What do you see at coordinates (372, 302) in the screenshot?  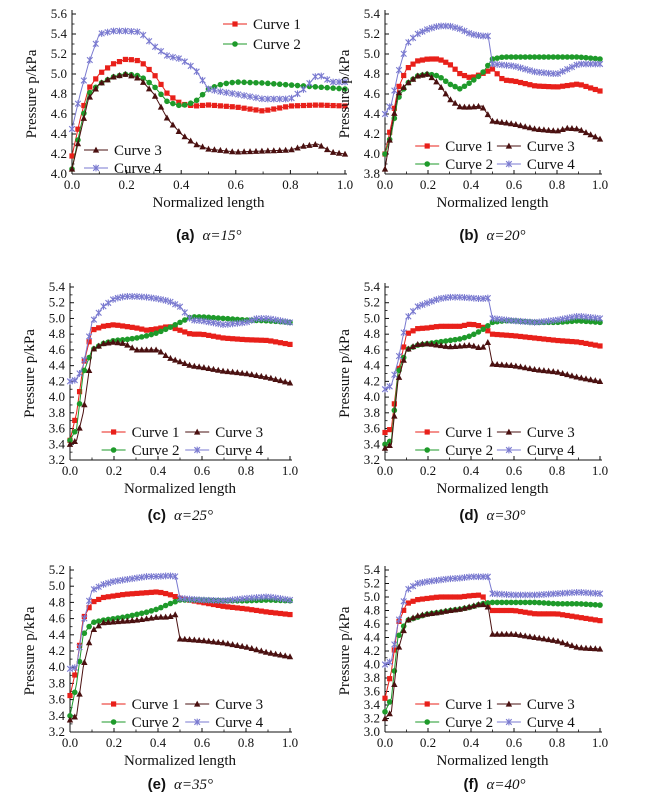 I see `y-tick-label: 5.2` at bounding box center [372, 302].